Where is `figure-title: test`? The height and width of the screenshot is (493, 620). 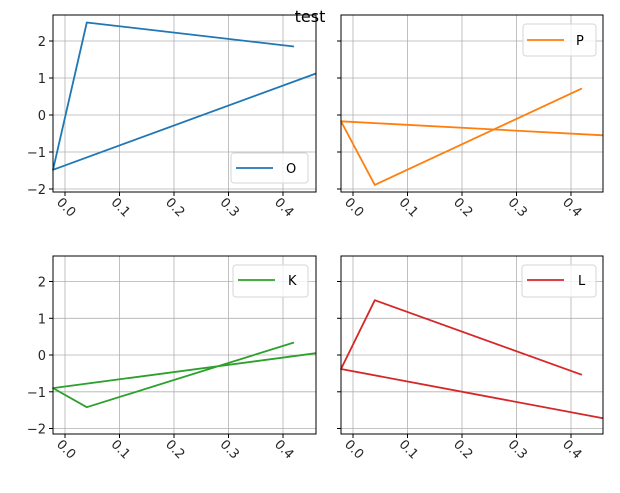
figure-title: test is located at coordinates (310, 16).